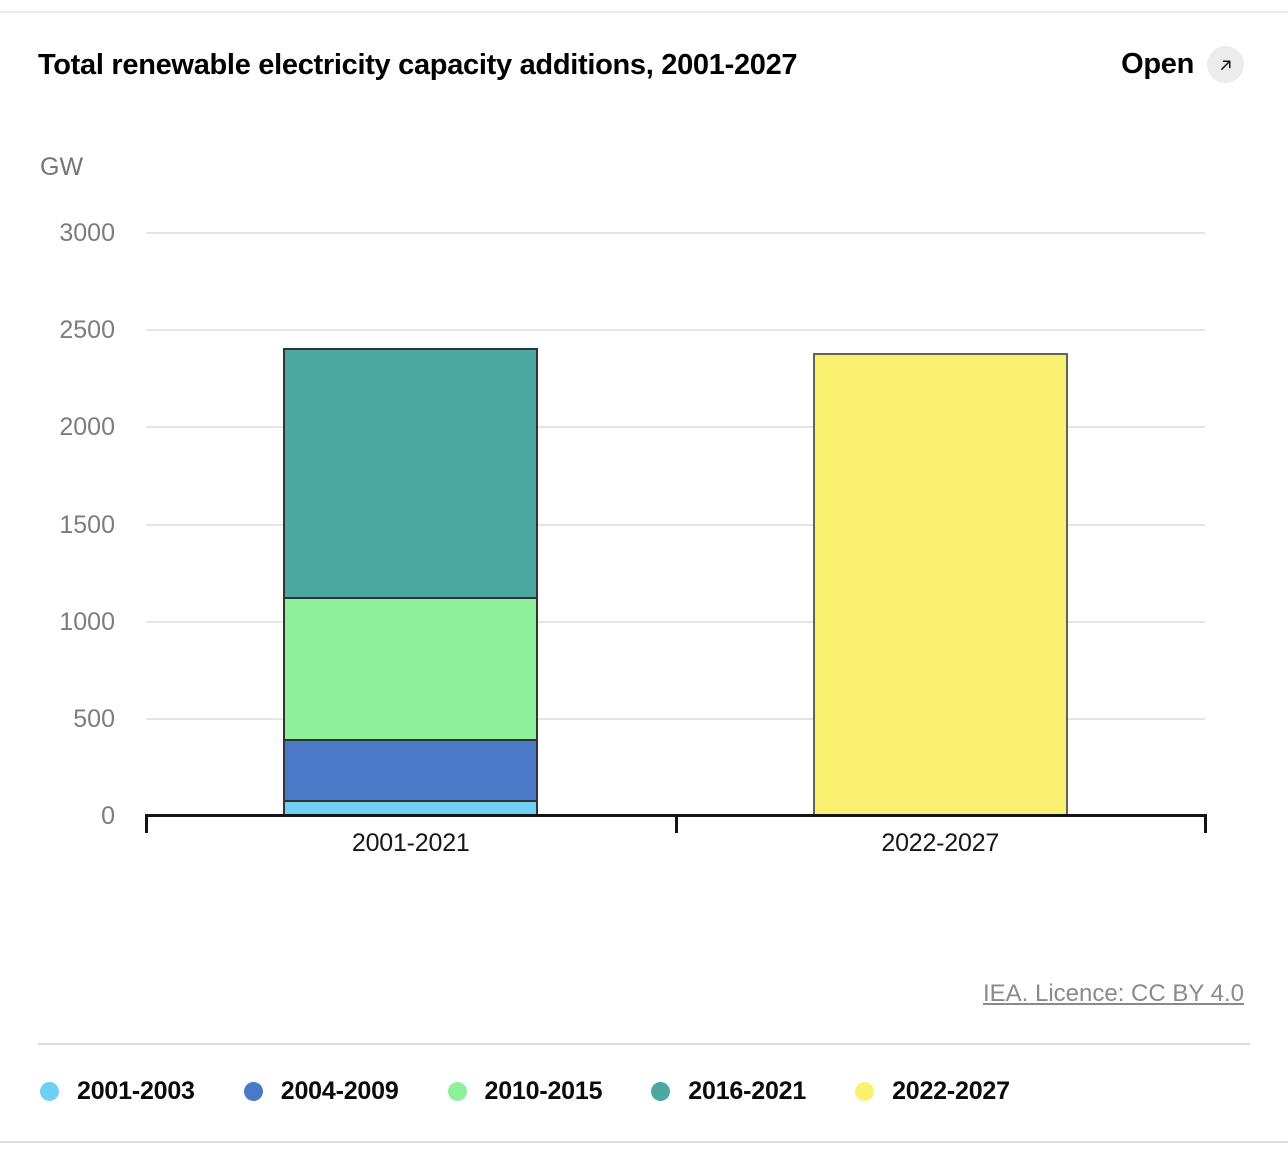 This screenshot has height=1150, width=1288. Describe the element at coordinates (87, 330) in the screenshot. I see `y-axis-tick-label-2500: 2500` at that location.